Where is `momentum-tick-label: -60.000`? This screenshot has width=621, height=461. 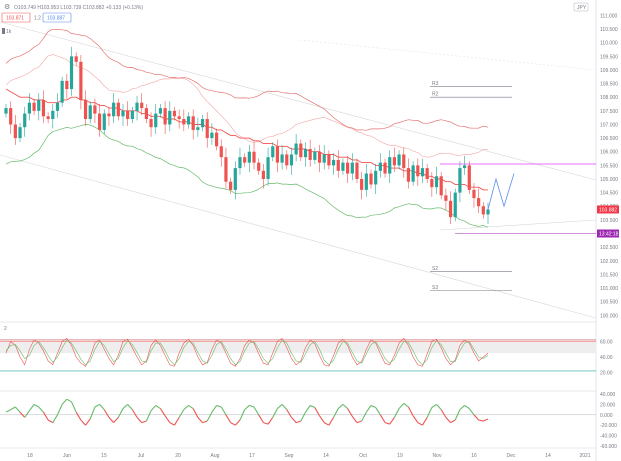 momentum-tick-label: -60.000 is located at coordinates (608, 447).